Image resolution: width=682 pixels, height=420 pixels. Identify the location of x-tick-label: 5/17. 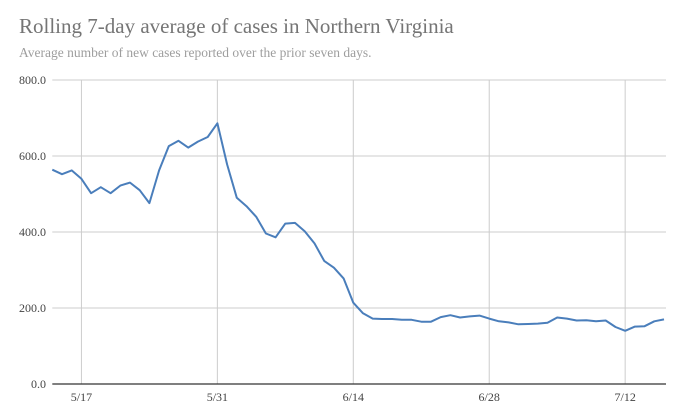
(81, 397).